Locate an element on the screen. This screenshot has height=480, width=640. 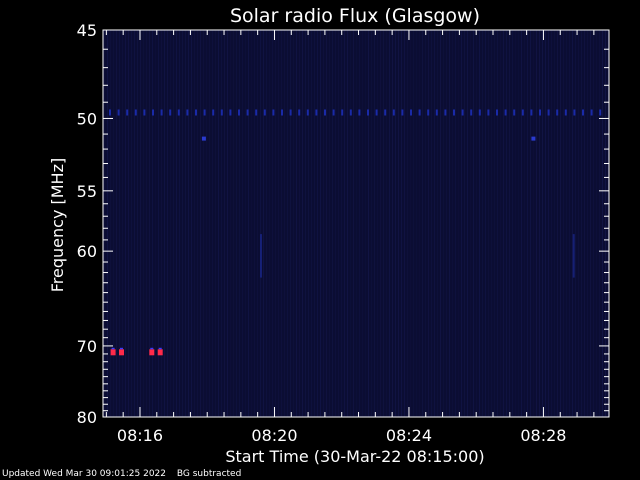
x-tick-label: 08:20 is located at coordinates (274, 435).